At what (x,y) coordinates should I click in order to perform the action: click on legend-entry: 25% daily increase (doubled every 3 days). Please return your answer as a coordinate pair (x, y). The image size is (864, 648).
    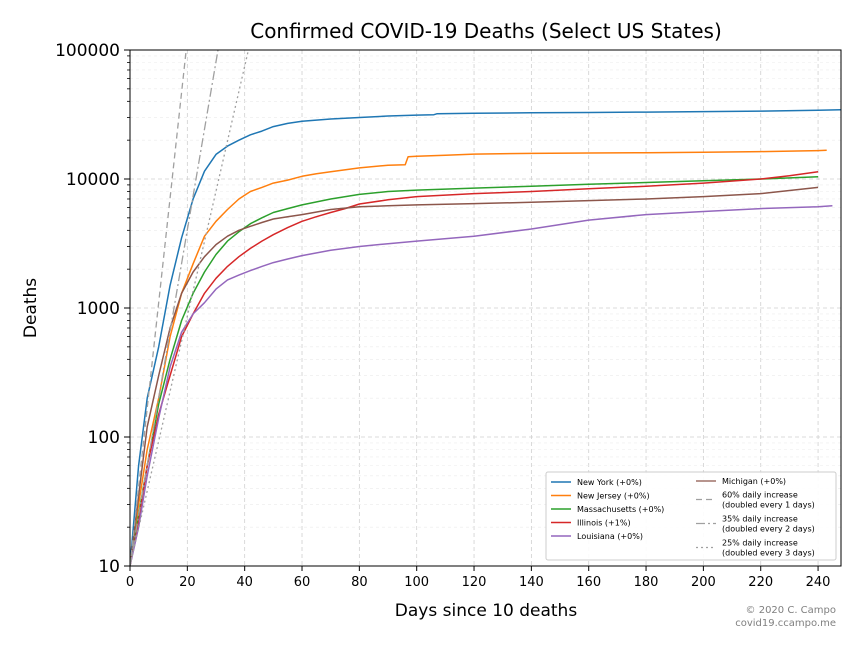
    Looking at the image, I should click on (768, 548).